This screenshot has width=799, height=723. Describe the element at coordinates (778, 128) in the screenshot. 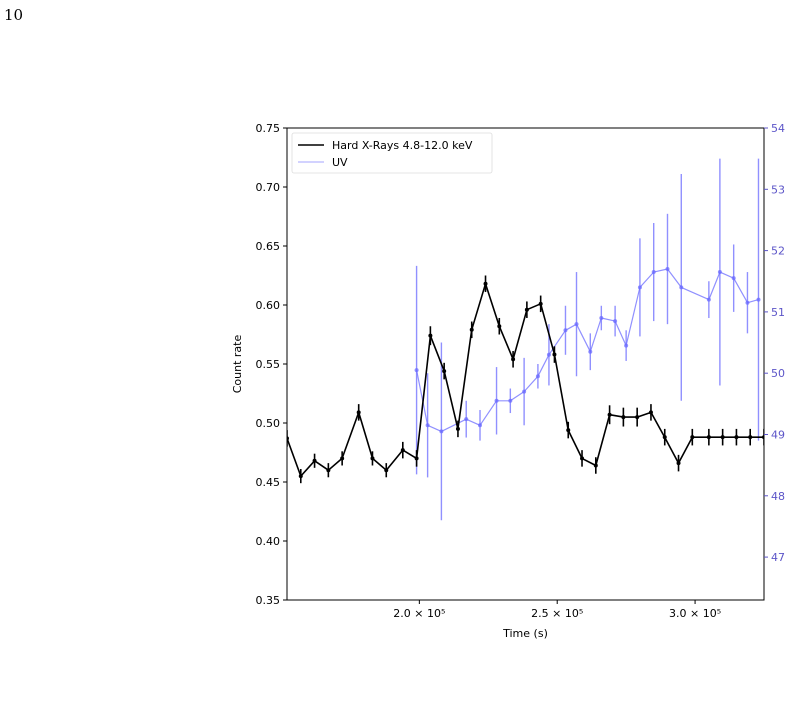

I see `y2-tick-label: 54` at that location.